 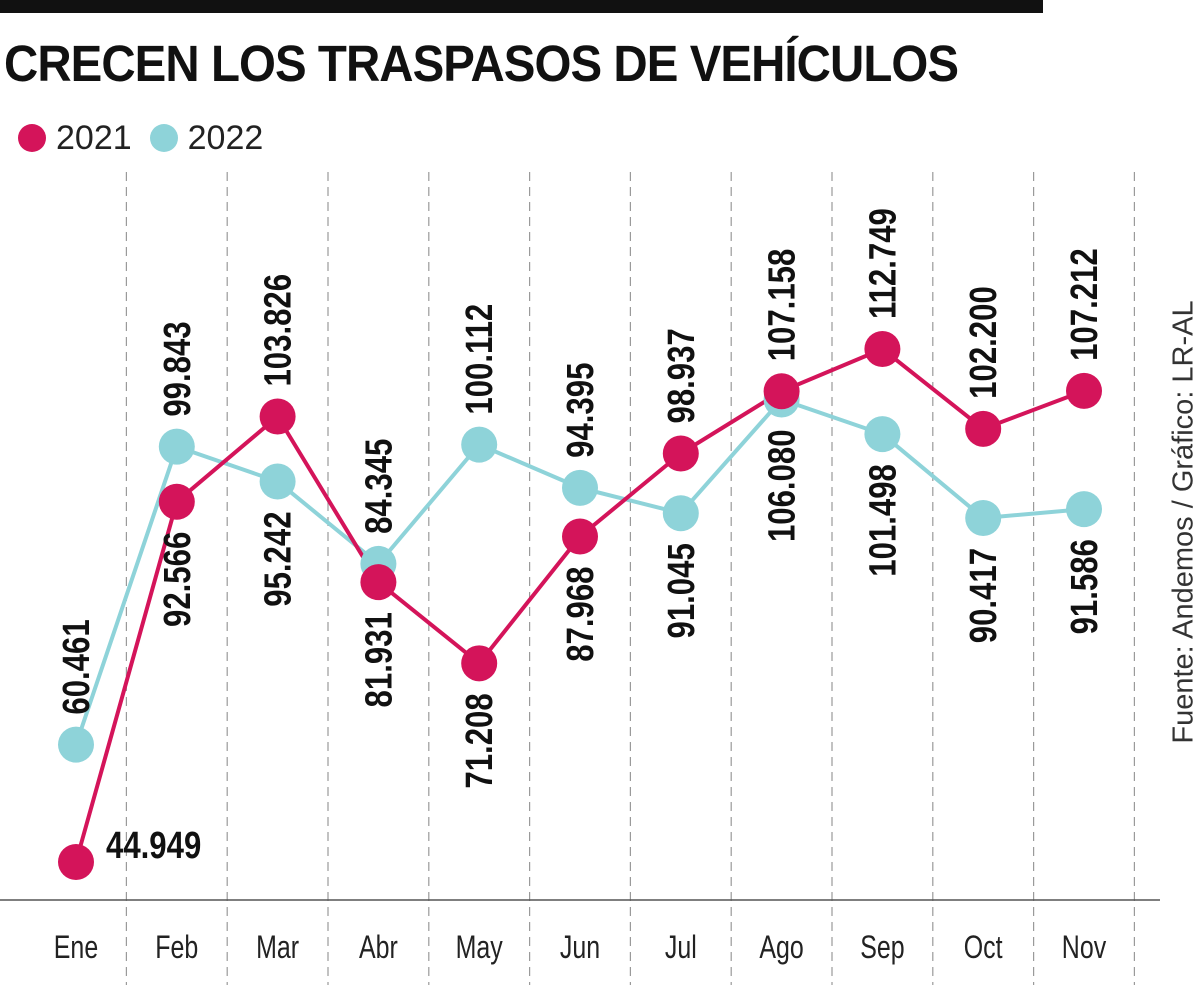 What do you see at coordinates (581, 410) in the screenshot?
I see `data-label-2022: 94.395` at bounding box center [581, 410].